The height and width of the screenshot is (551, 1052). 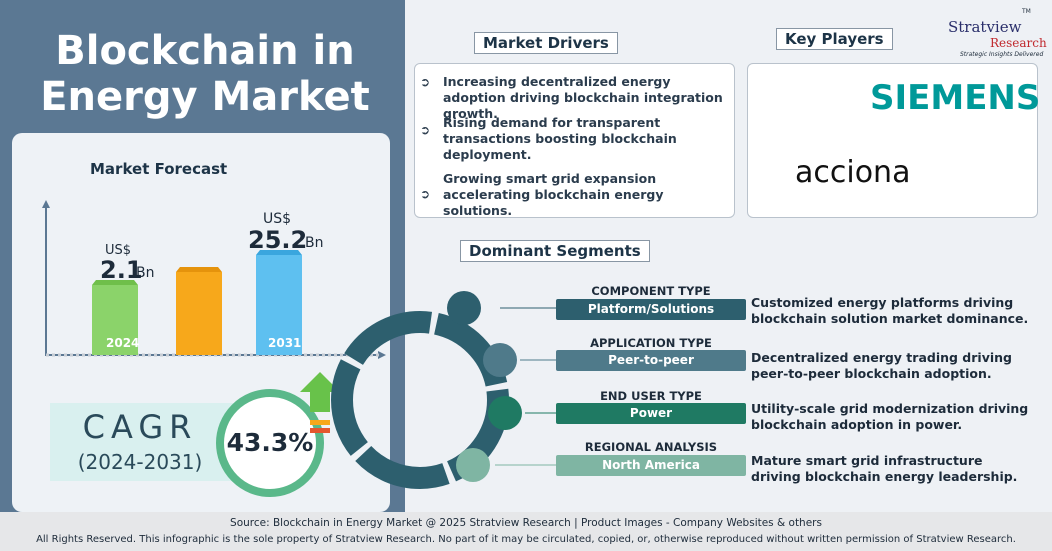 What do you see at coordinates (1002, 54) in the screenshot?
I see `brand-tagline: Strategic Insights Delivered` at bounding box center [1002, 54].